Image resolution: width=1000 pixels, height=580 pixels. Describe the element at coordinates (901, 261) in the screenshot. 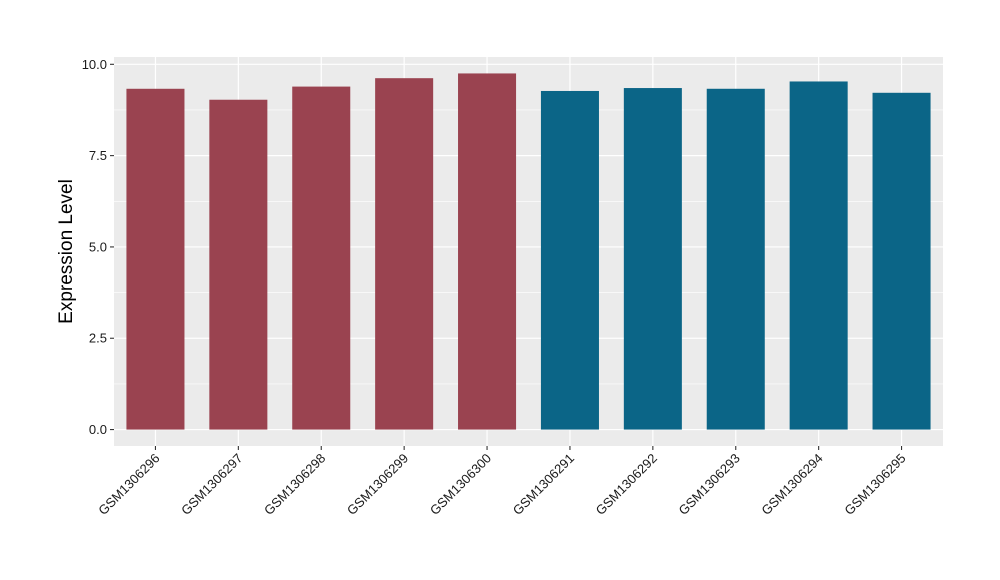

I see `bar-GSM1306295` at that location.